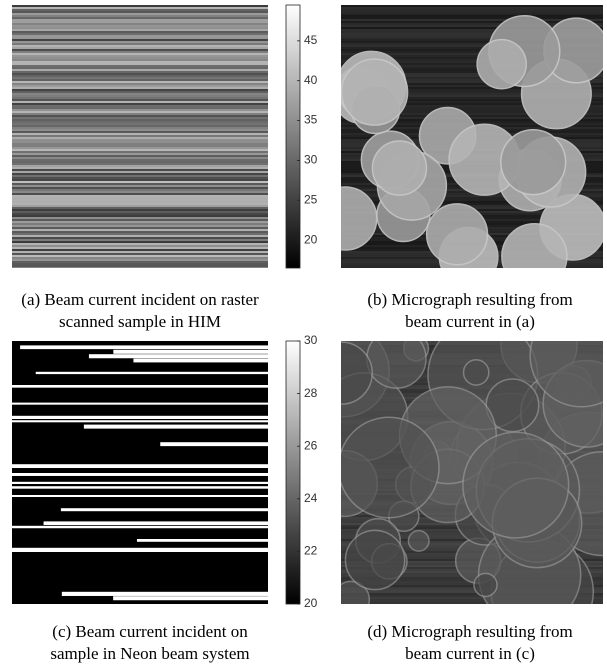 The height and width of the screenshot is (667, 607). Describe the element at coordinates (470, 321) in the screenshot. I see `caption: beam current in (a)` at that location.